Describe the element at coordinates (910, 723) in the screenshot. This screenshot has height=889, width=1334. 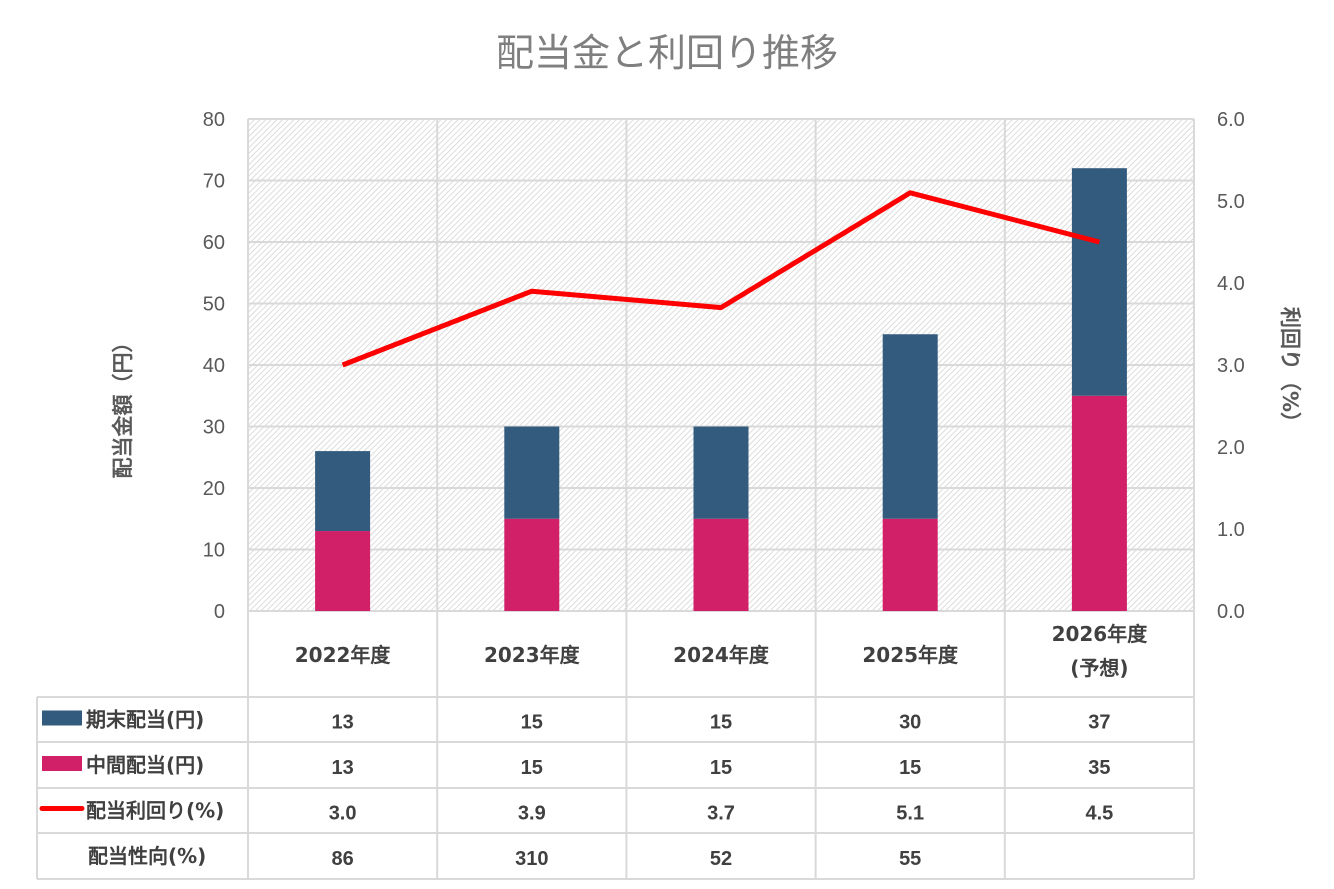
I see `table-cell: 30` at that location.